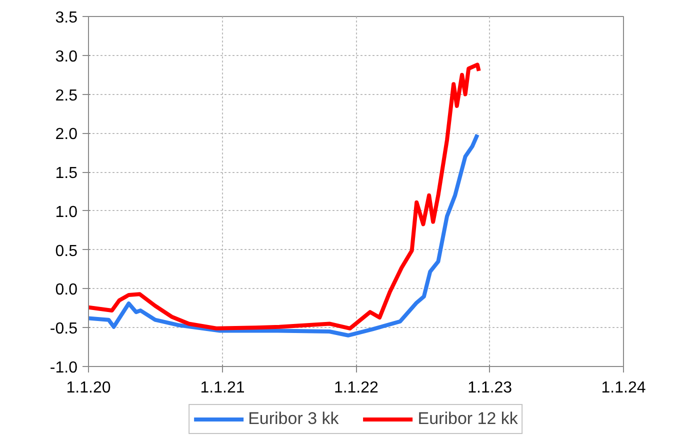 The image size is (673, 445). Describe the element at coordinates (88, 388) in the screenshot. I see `x-tick-label: 1.1.20` at that location.